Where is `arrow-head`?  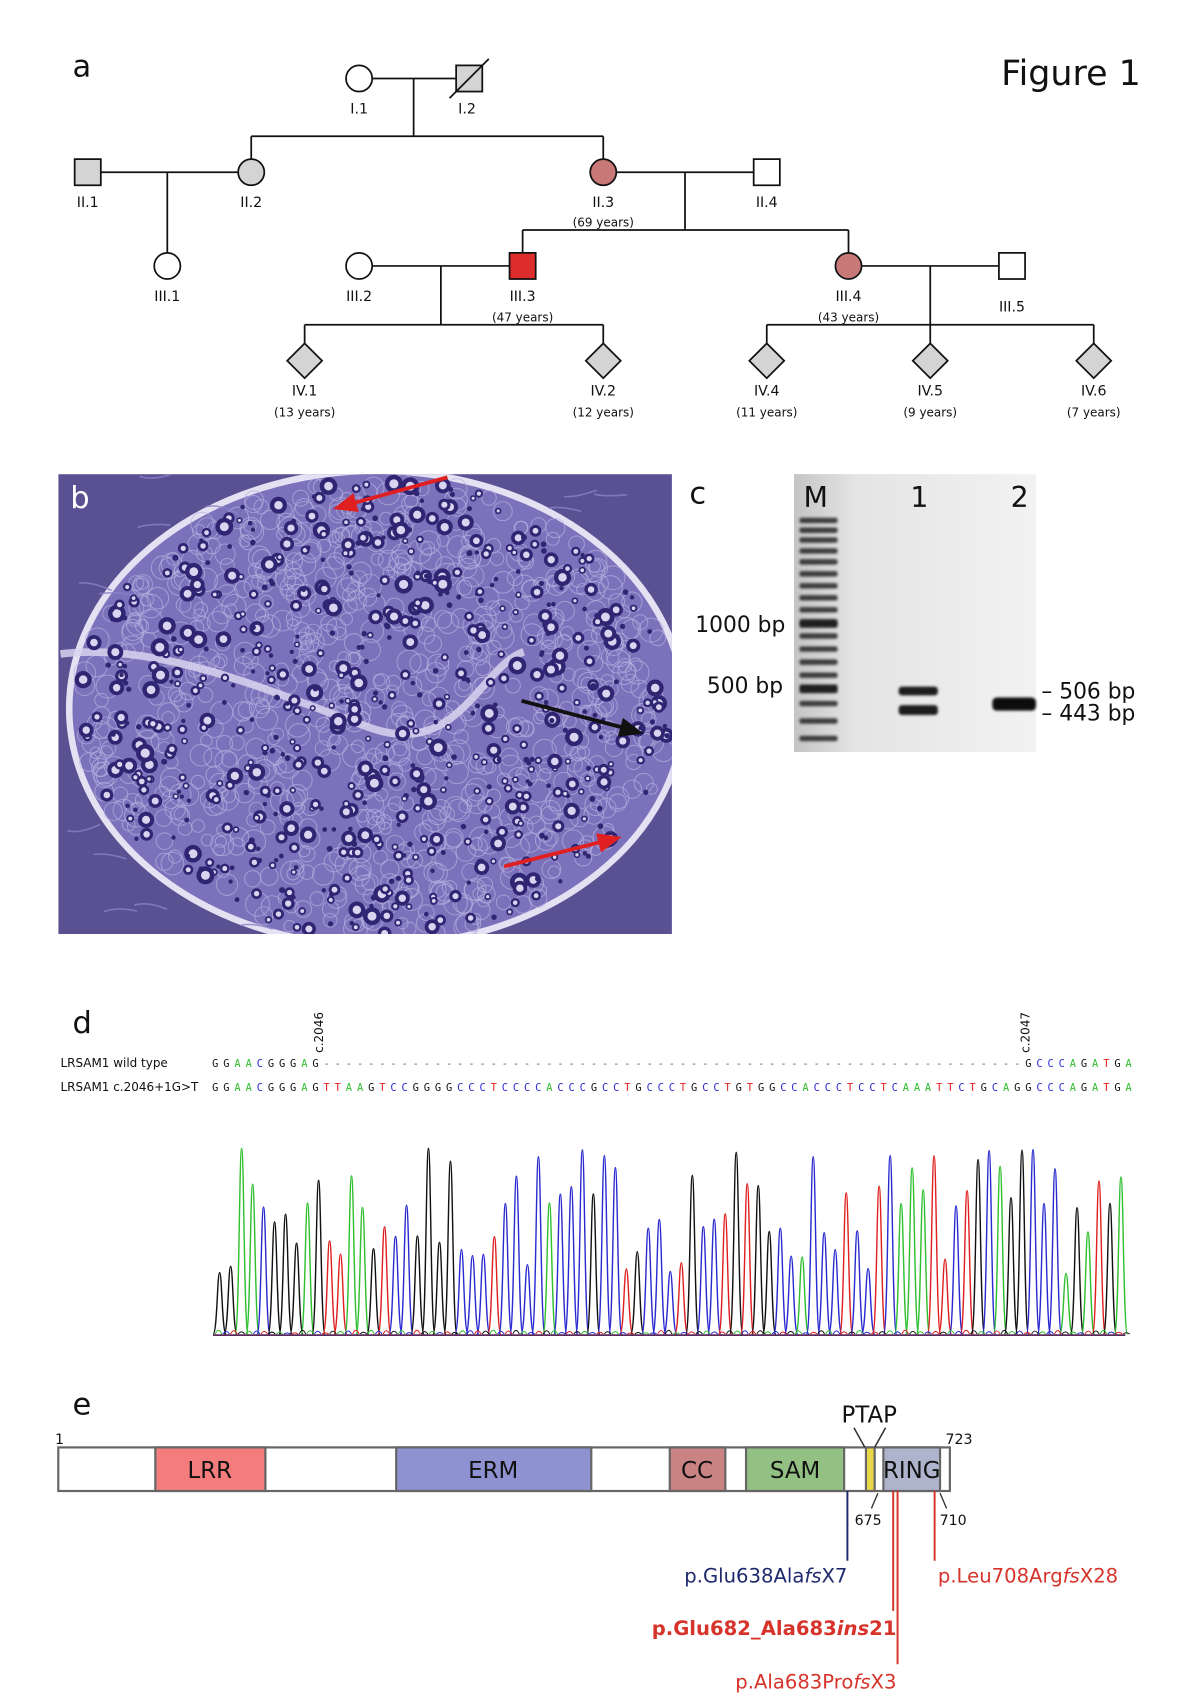 arrow-head is located at coordinates (630, 727).